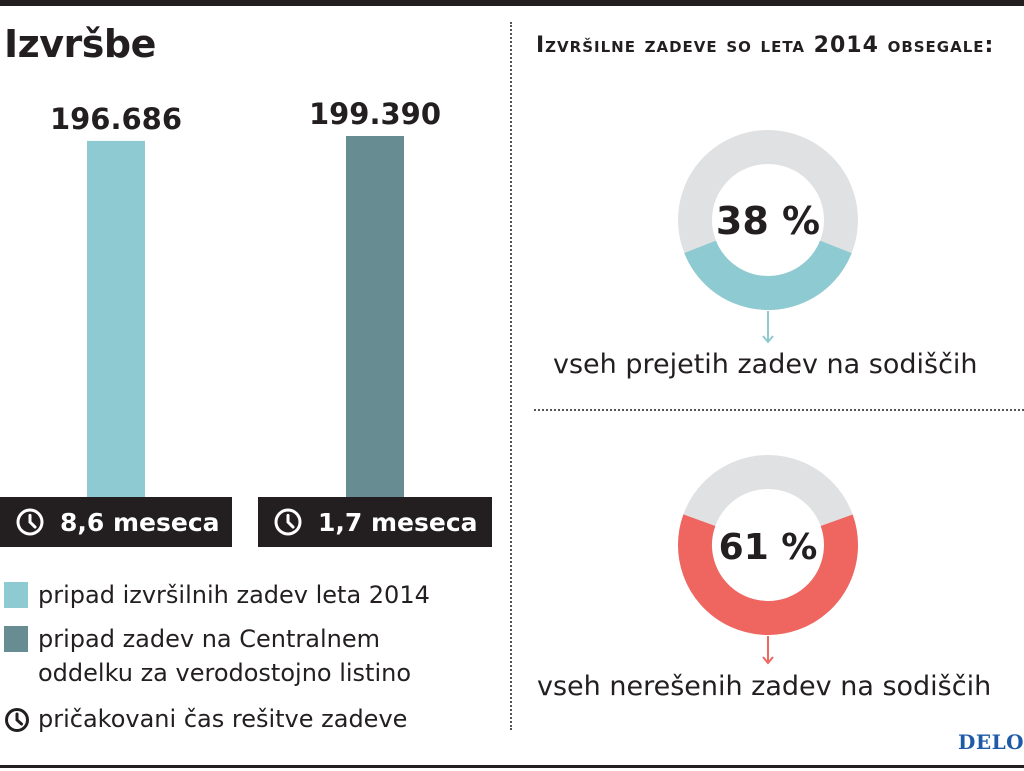 This screenshot has width=1024, height=771. What do you see at coordinates (116, 119) in the screenshot?
I see `bar-value-label-1: 196.686` at bounding box center [116, 119].